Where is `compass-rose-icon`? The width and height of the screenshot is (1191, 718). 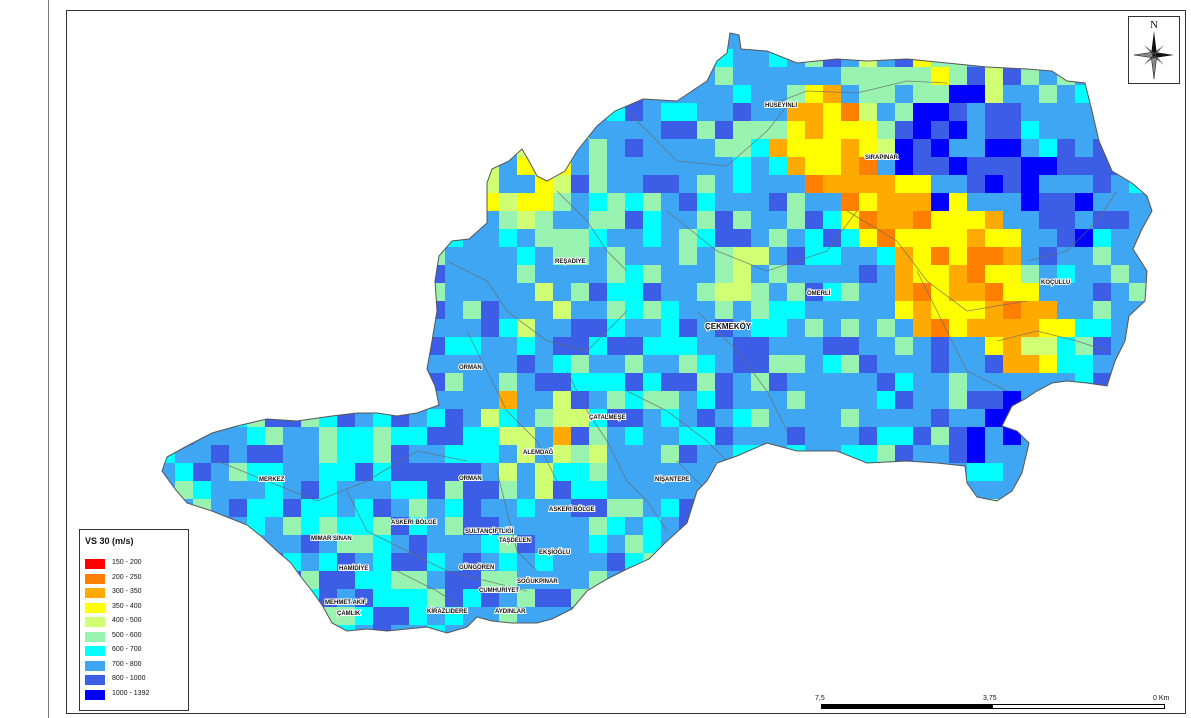
compass-rose-icon is located at coordinates (1153, 55).